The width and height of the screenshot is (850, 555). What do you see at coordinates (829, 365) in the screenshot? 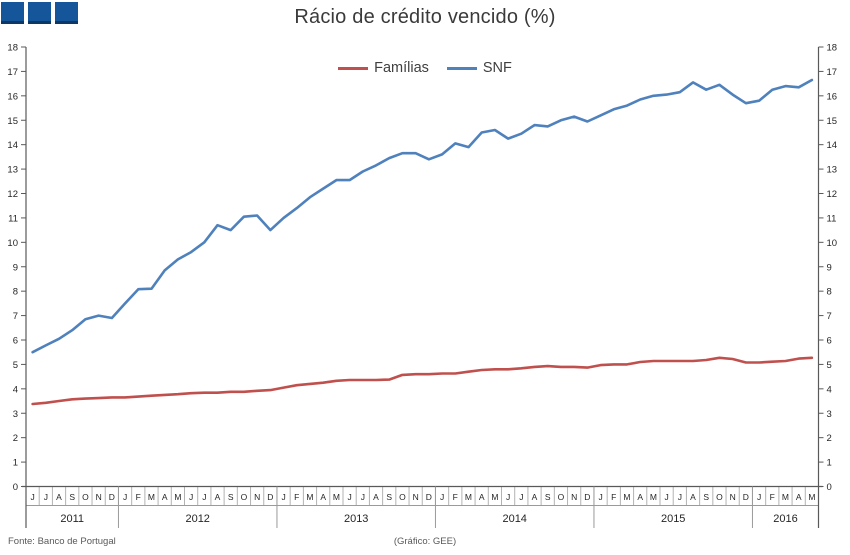
I see `axis-label: 5` at bounding box center [829, 365].